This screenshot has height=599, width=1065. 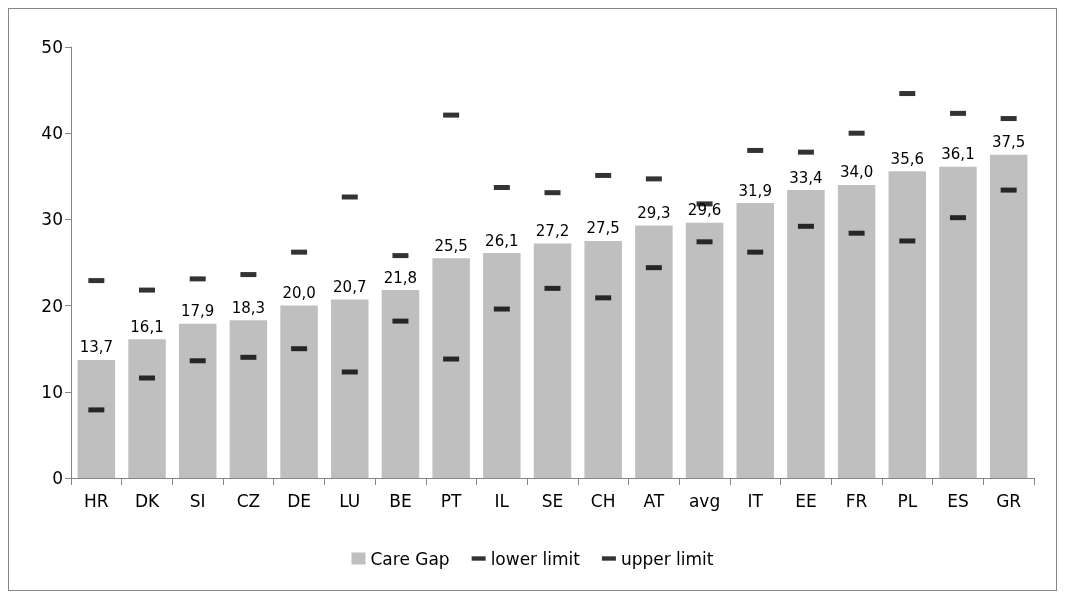 What do you see at coordinates (198, 311) in the screenshot?
I see `data-label: 17,9` at bounding box center [198, 311].